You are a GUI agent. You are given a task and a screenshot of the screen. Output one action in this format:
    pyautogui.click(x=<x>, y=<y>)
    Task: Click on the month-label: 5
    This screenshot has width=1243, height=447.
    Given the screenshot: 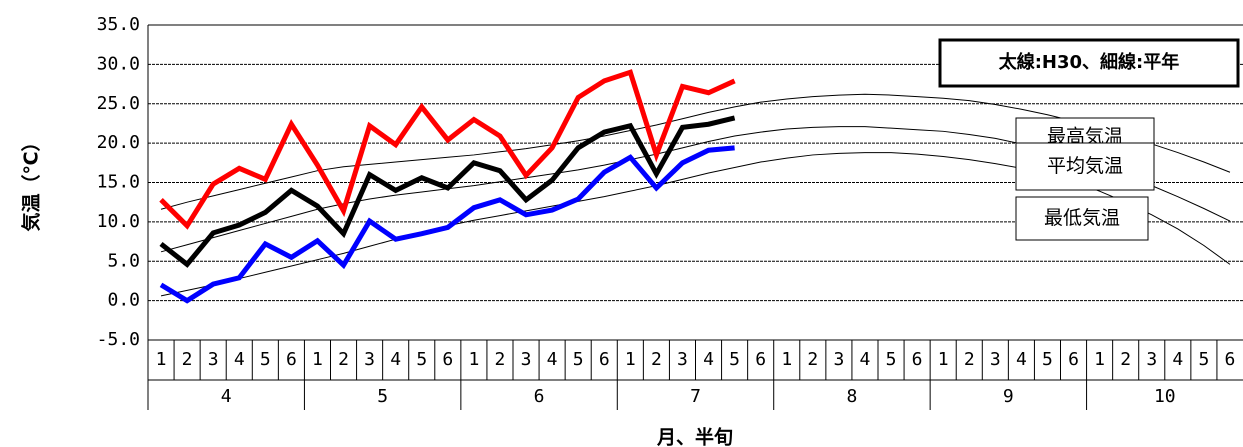 What is the action you would take?
    pyautogui.click(x=382, y=396)
    